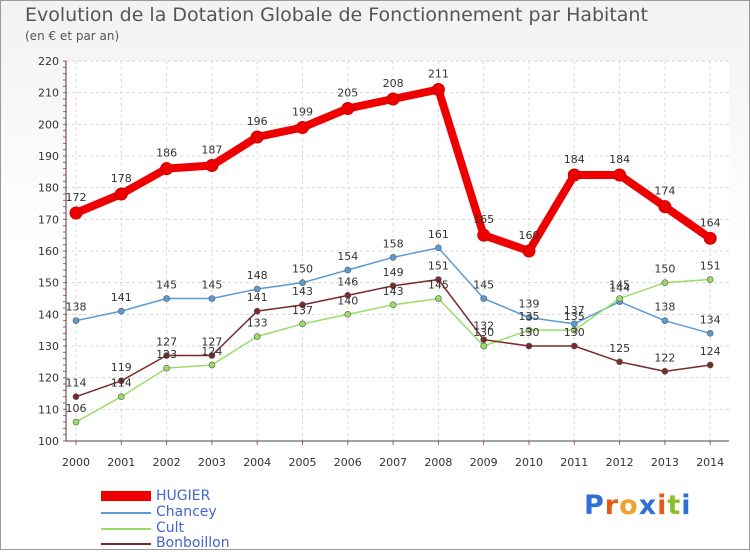 This screenshot has width=750, height=552. I want to click on logo-letter: r, so click(612, 505).